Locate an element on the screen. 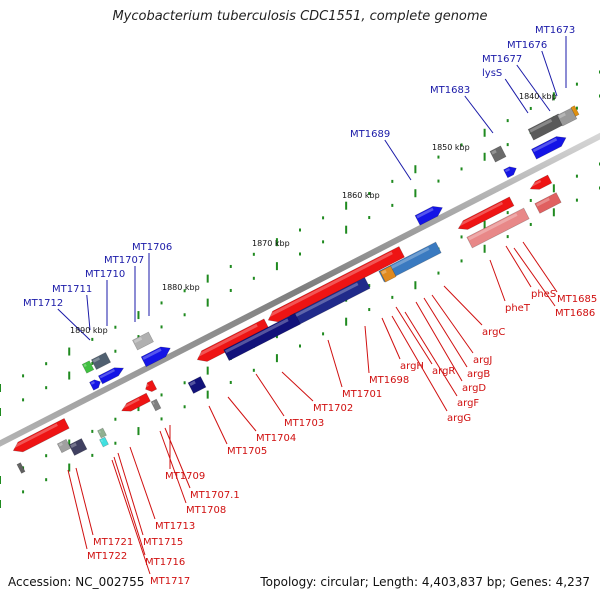 The width and height of the screenshot is (600, 600). gene-label-mt1708: MT1708 is located at coordinates (206, 510).